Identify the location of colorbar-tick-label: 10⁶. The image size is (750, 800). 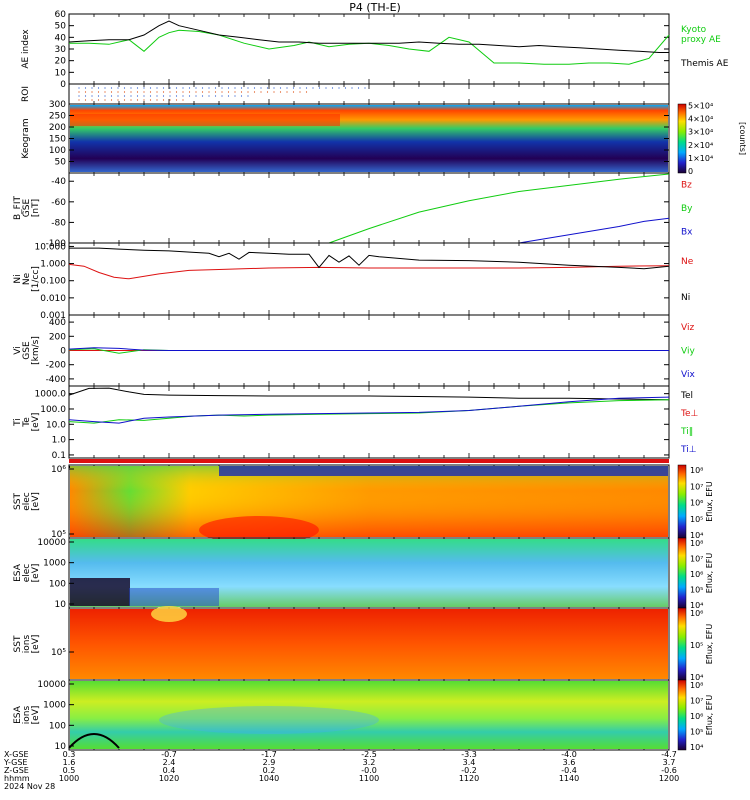
(696, 574).